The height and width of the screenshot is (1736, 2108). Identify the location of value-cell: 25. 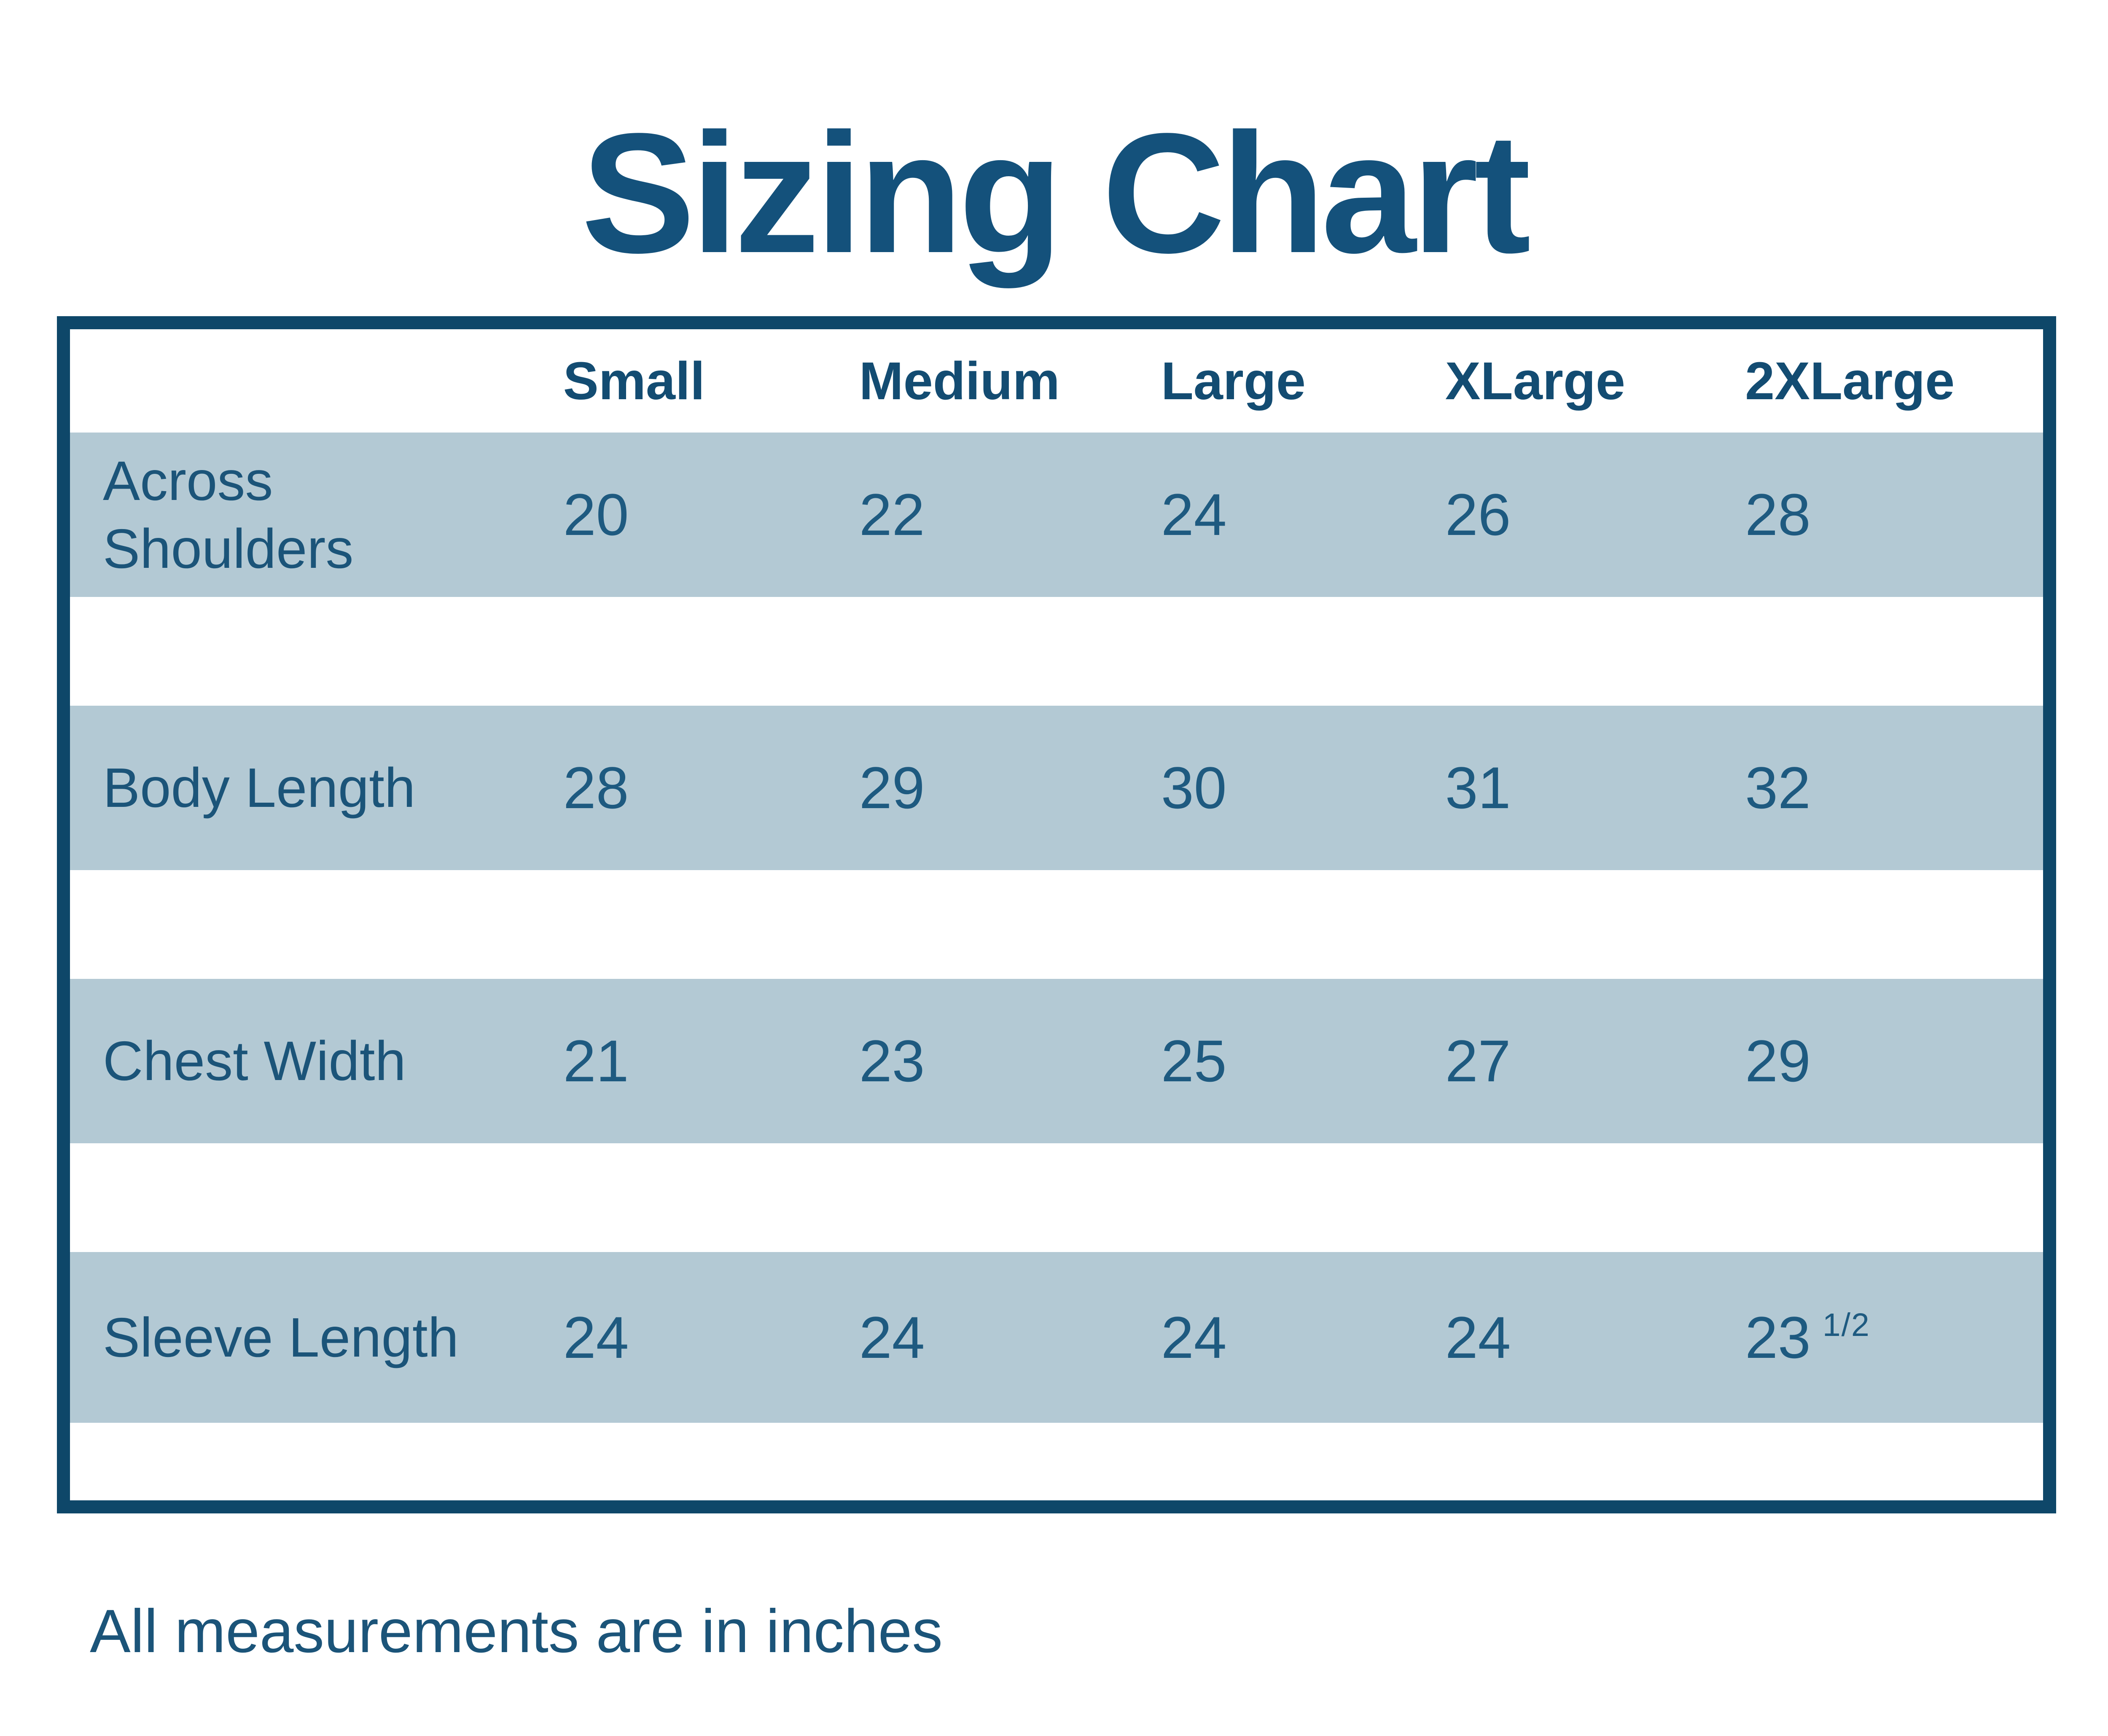
(1194, 1061).